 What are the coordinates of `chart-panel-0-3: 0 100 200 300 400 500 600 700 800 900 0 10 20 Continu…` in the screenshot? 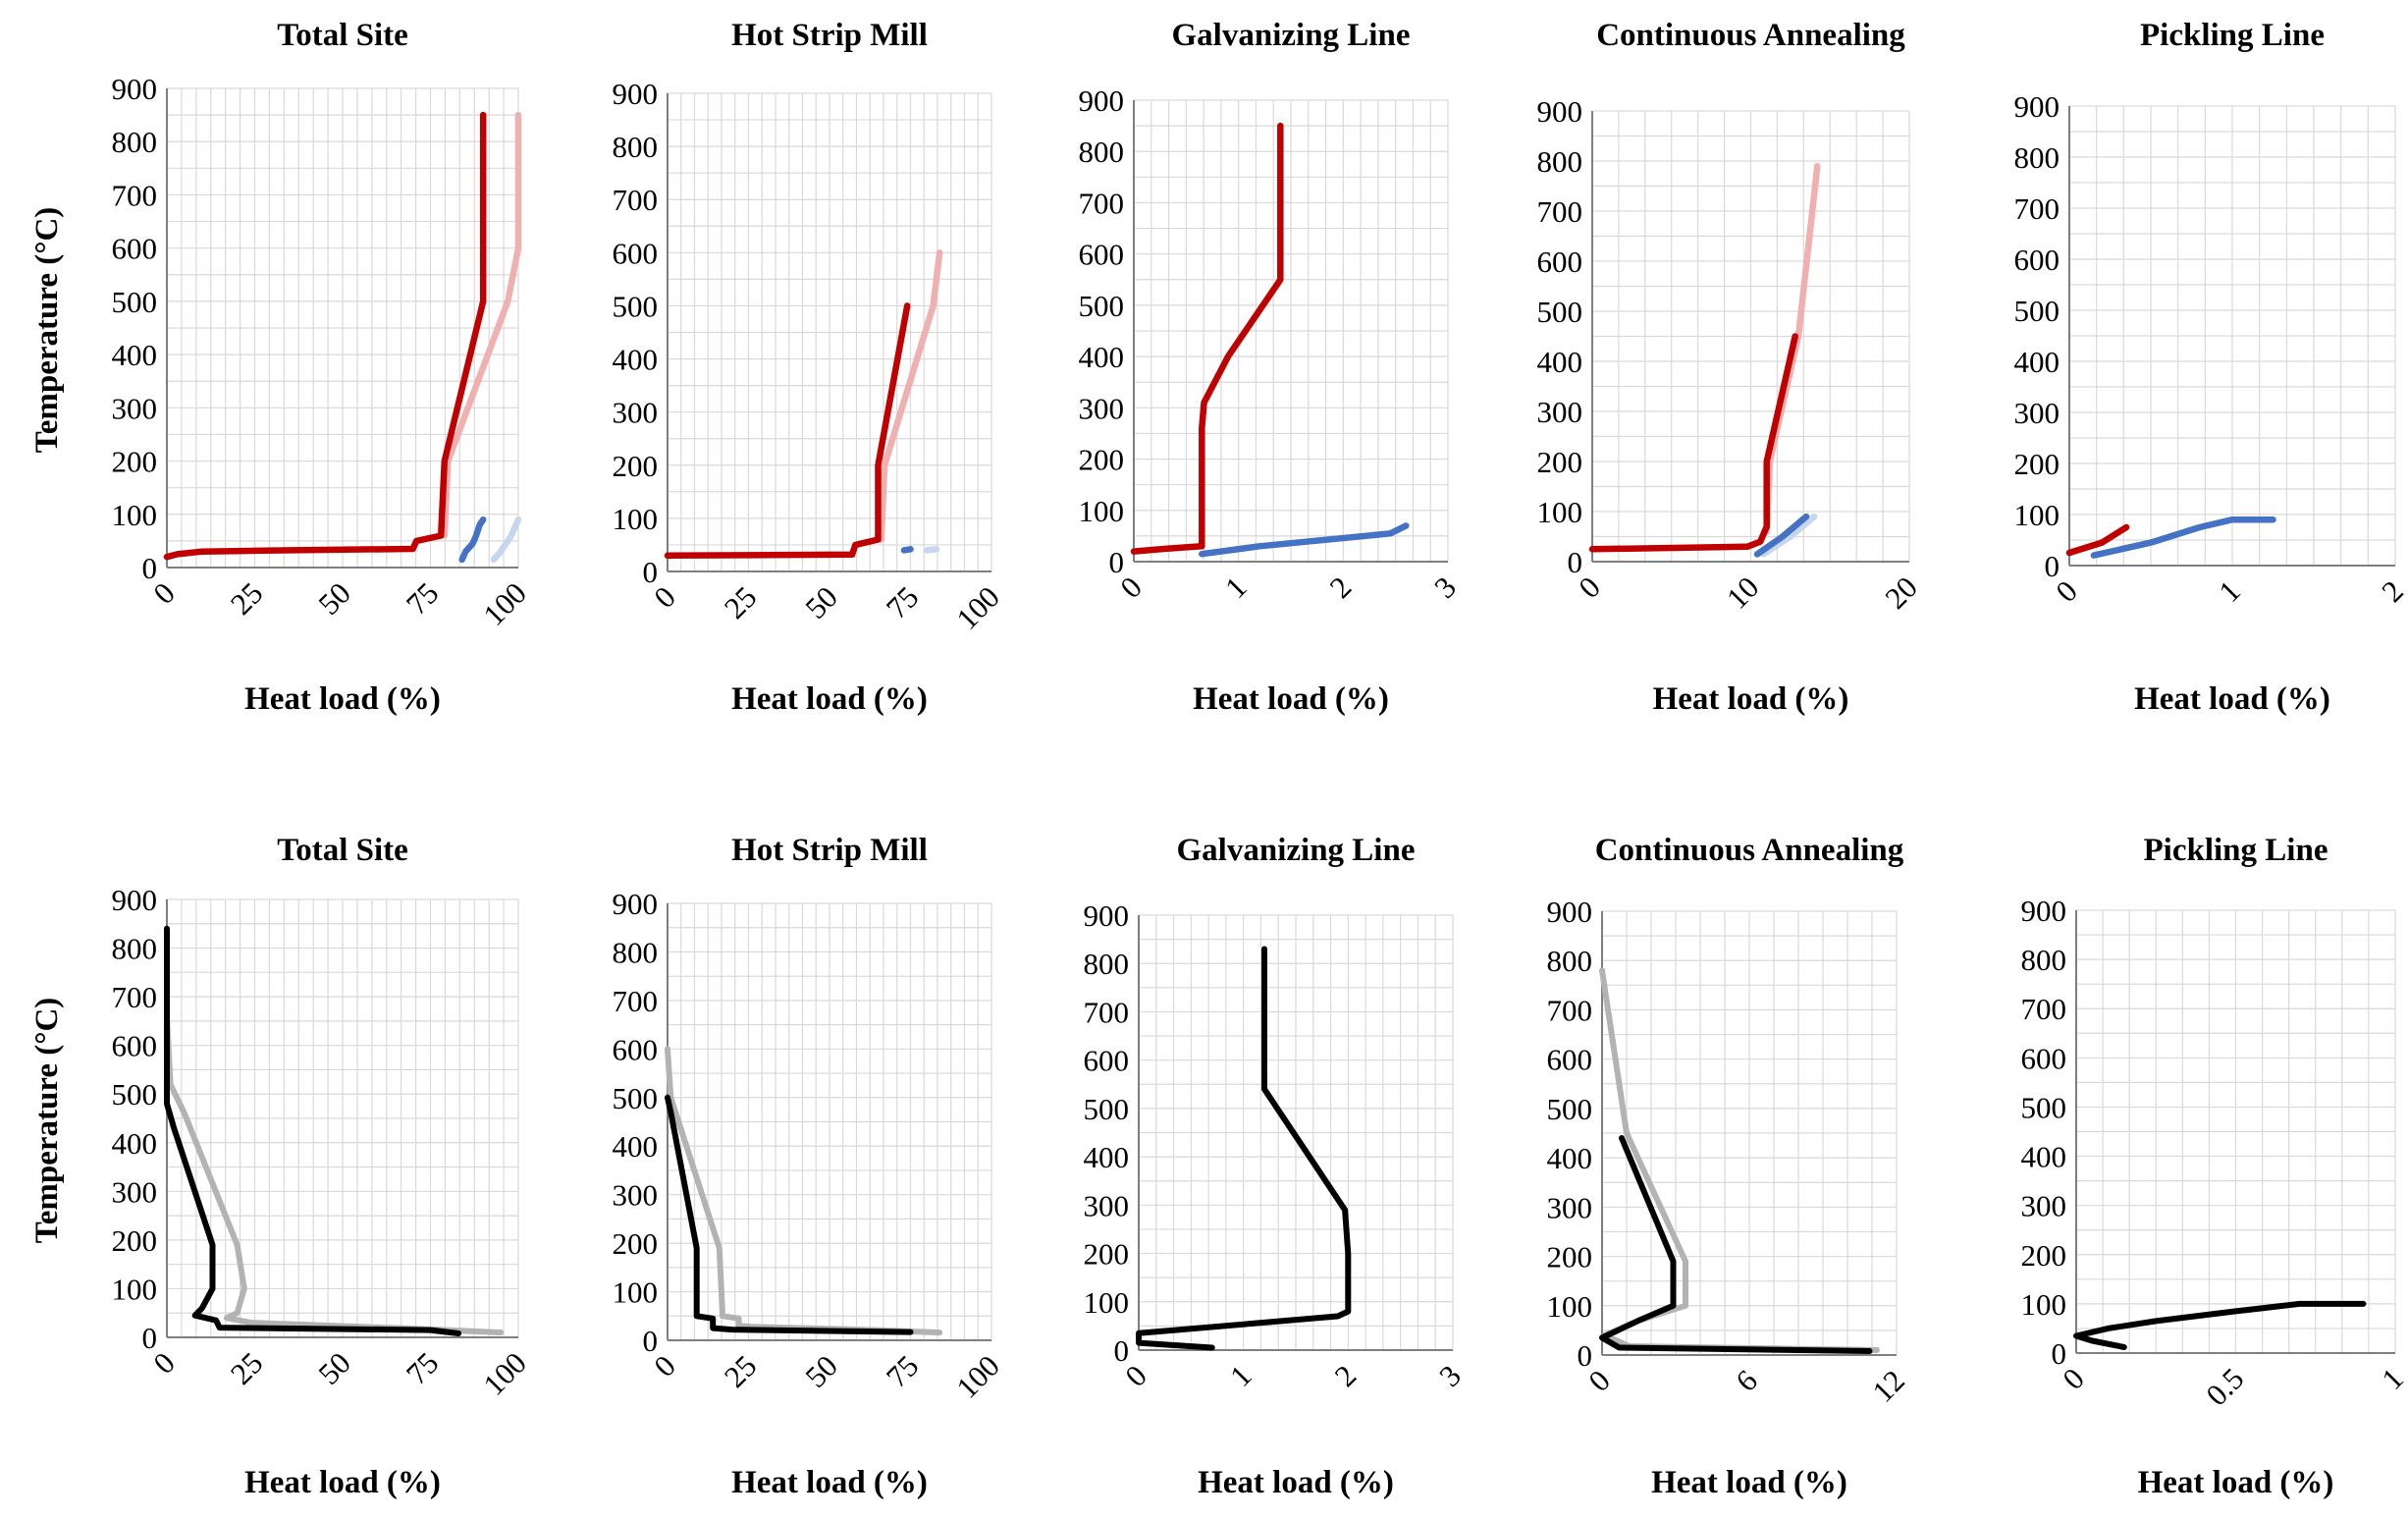 It's located at (1730, 367).